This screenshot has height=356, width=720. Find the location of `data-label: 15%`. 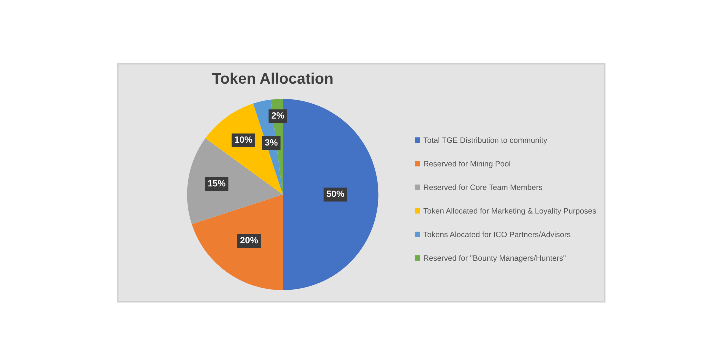

data-label: 15% is located at coordinates (217, 183).